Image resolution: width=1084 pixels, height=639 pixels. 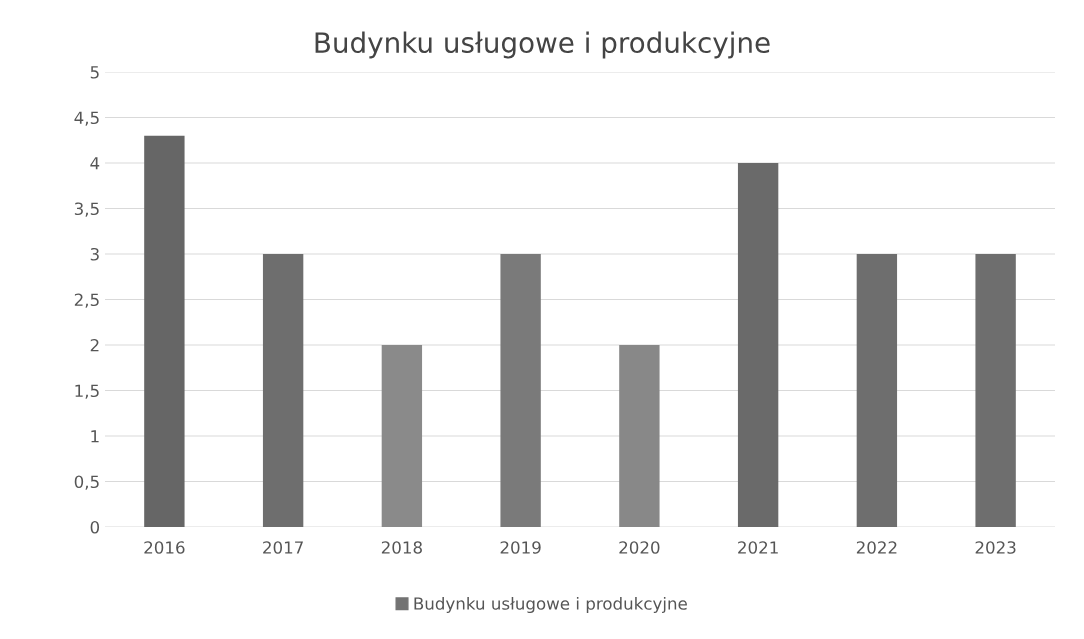 I want to click on x-tick-label: 2022, so click(x=876, y=547).